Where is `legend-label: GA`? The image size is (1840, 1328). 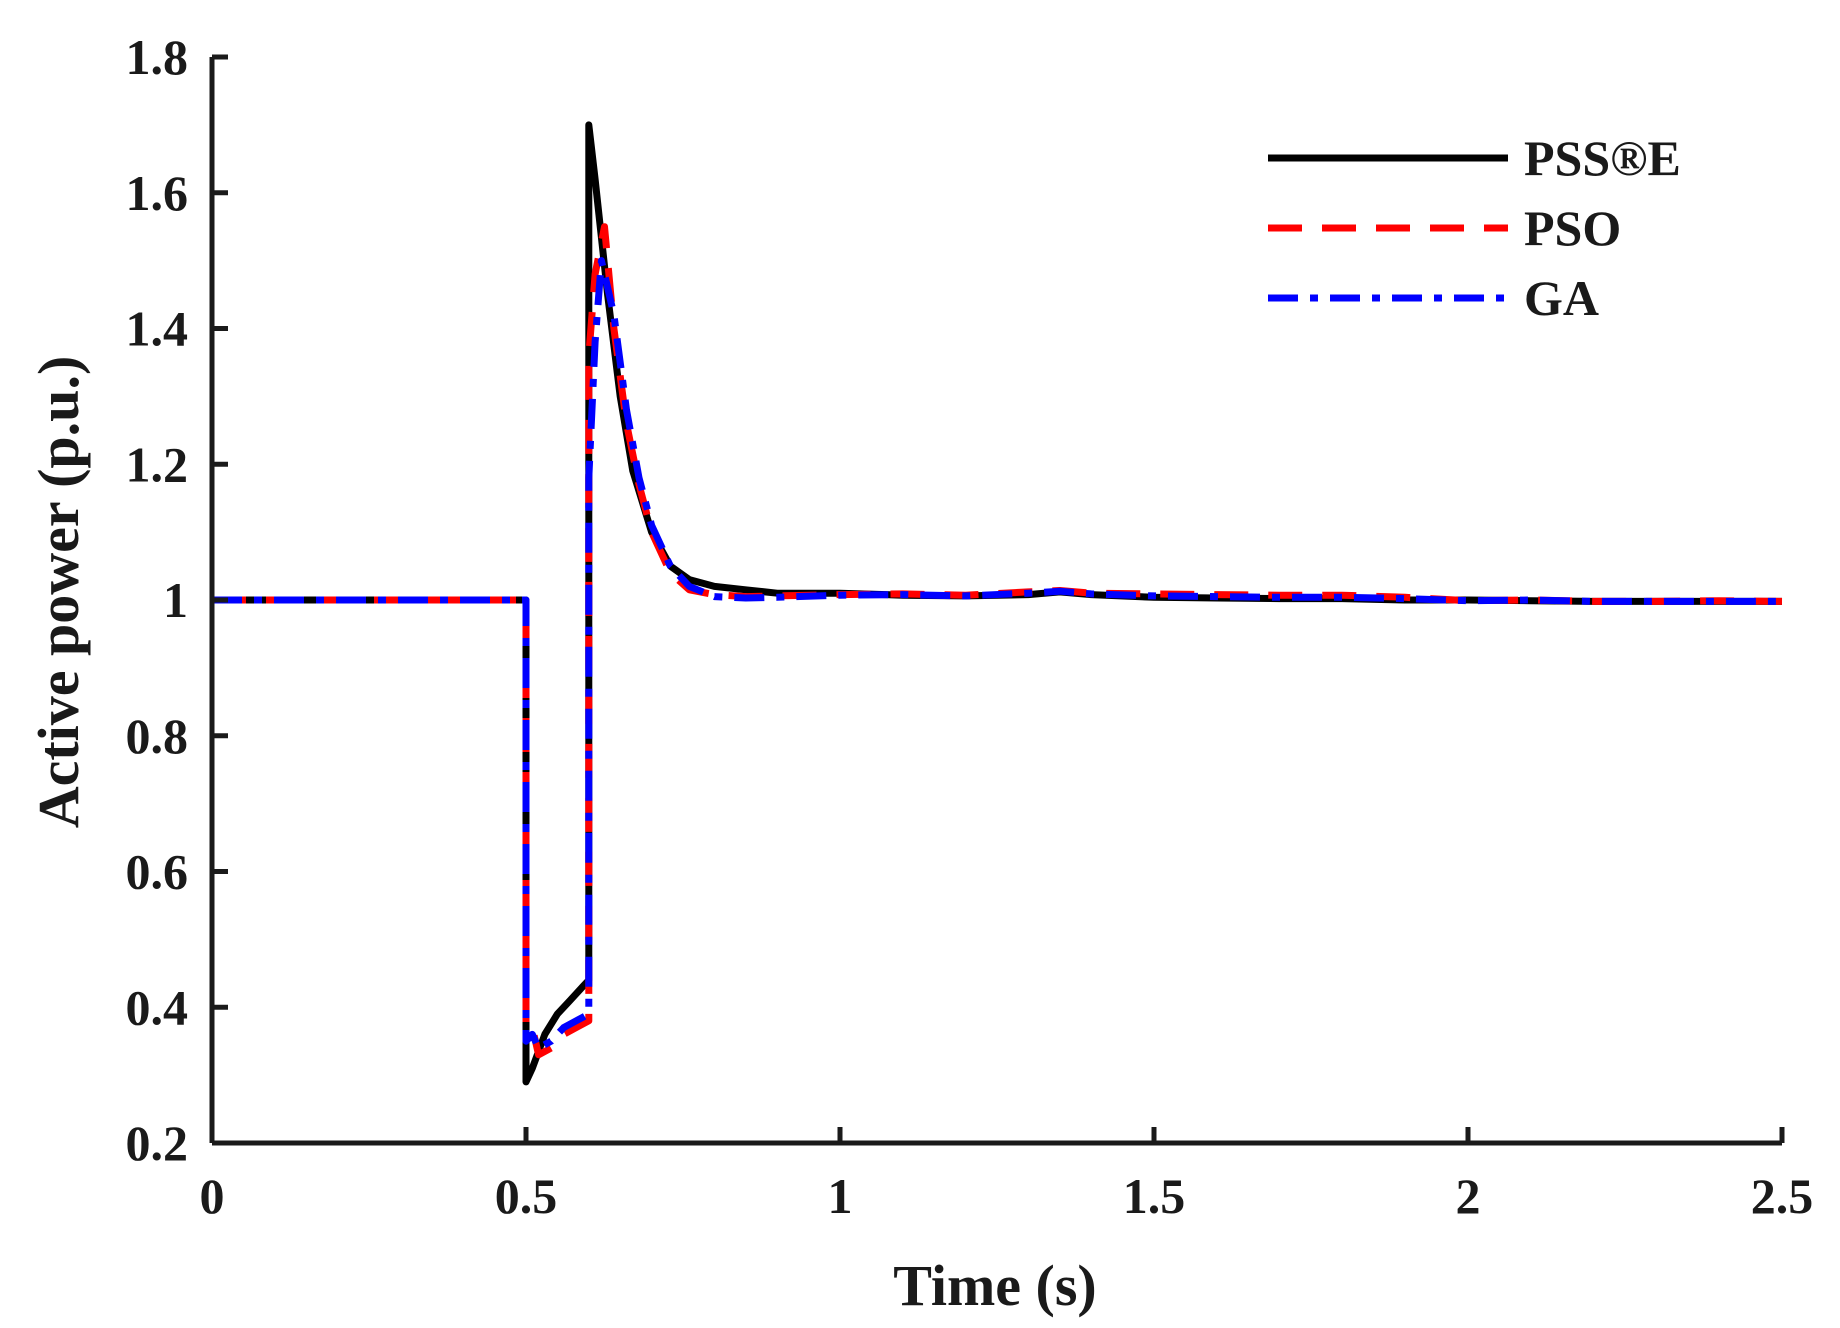 legend-label: GA is located at coordinates (1561, 298).